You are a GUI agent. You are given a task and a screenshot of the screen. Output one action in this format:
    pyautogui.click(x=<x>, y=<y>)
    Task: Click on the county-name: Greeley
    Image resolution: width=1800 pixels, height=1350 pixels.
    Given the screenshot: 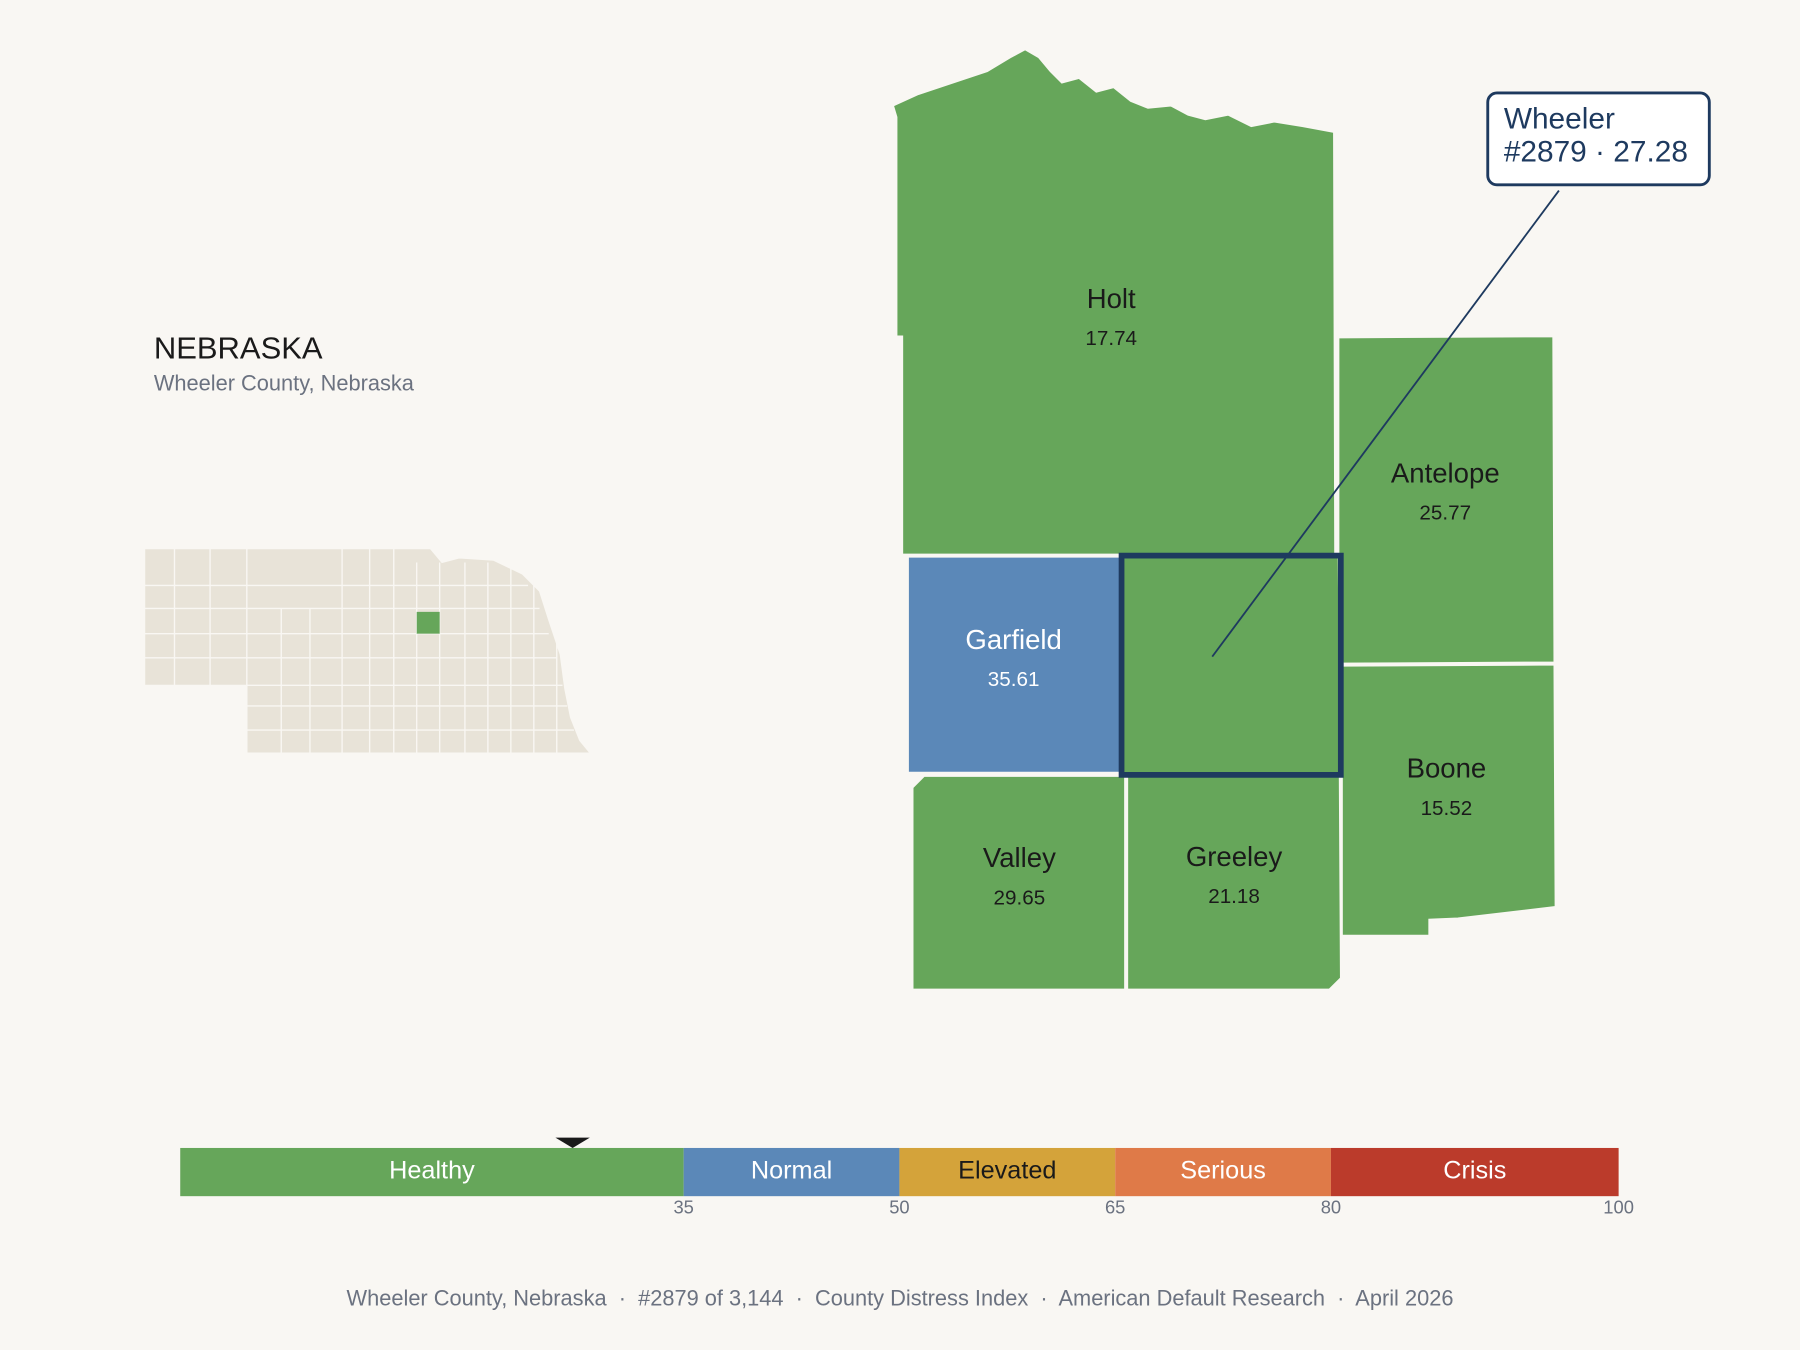 What is the action you would take?
    pyautogui.click(x=1234, y=856)
    